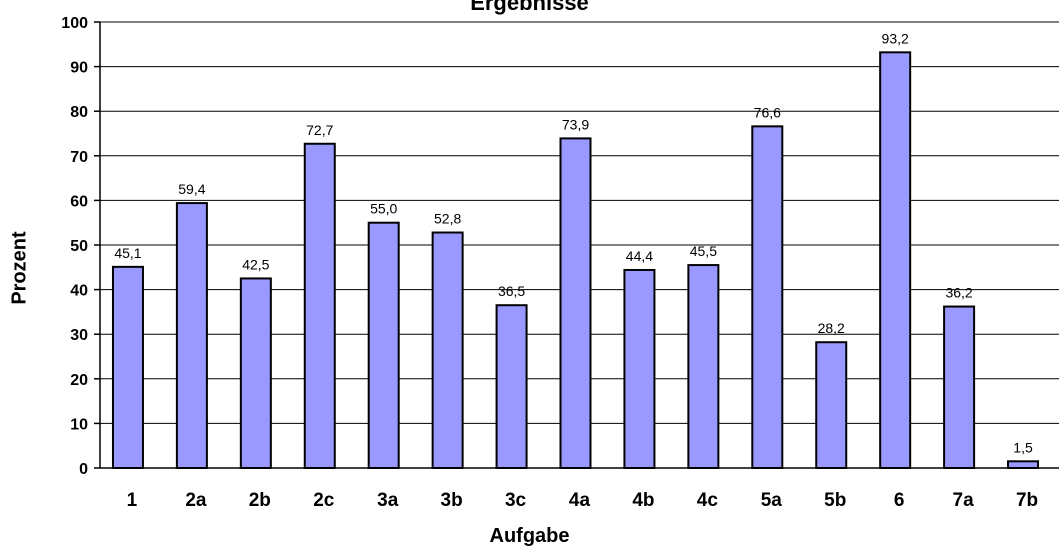 Image resolution: width=1059 pixels, height=553 pixels. What do you see at coordinates (127, 253) in the screenshot?
I see `bar-value-label: 45,1` at bounding box center [127, 253].